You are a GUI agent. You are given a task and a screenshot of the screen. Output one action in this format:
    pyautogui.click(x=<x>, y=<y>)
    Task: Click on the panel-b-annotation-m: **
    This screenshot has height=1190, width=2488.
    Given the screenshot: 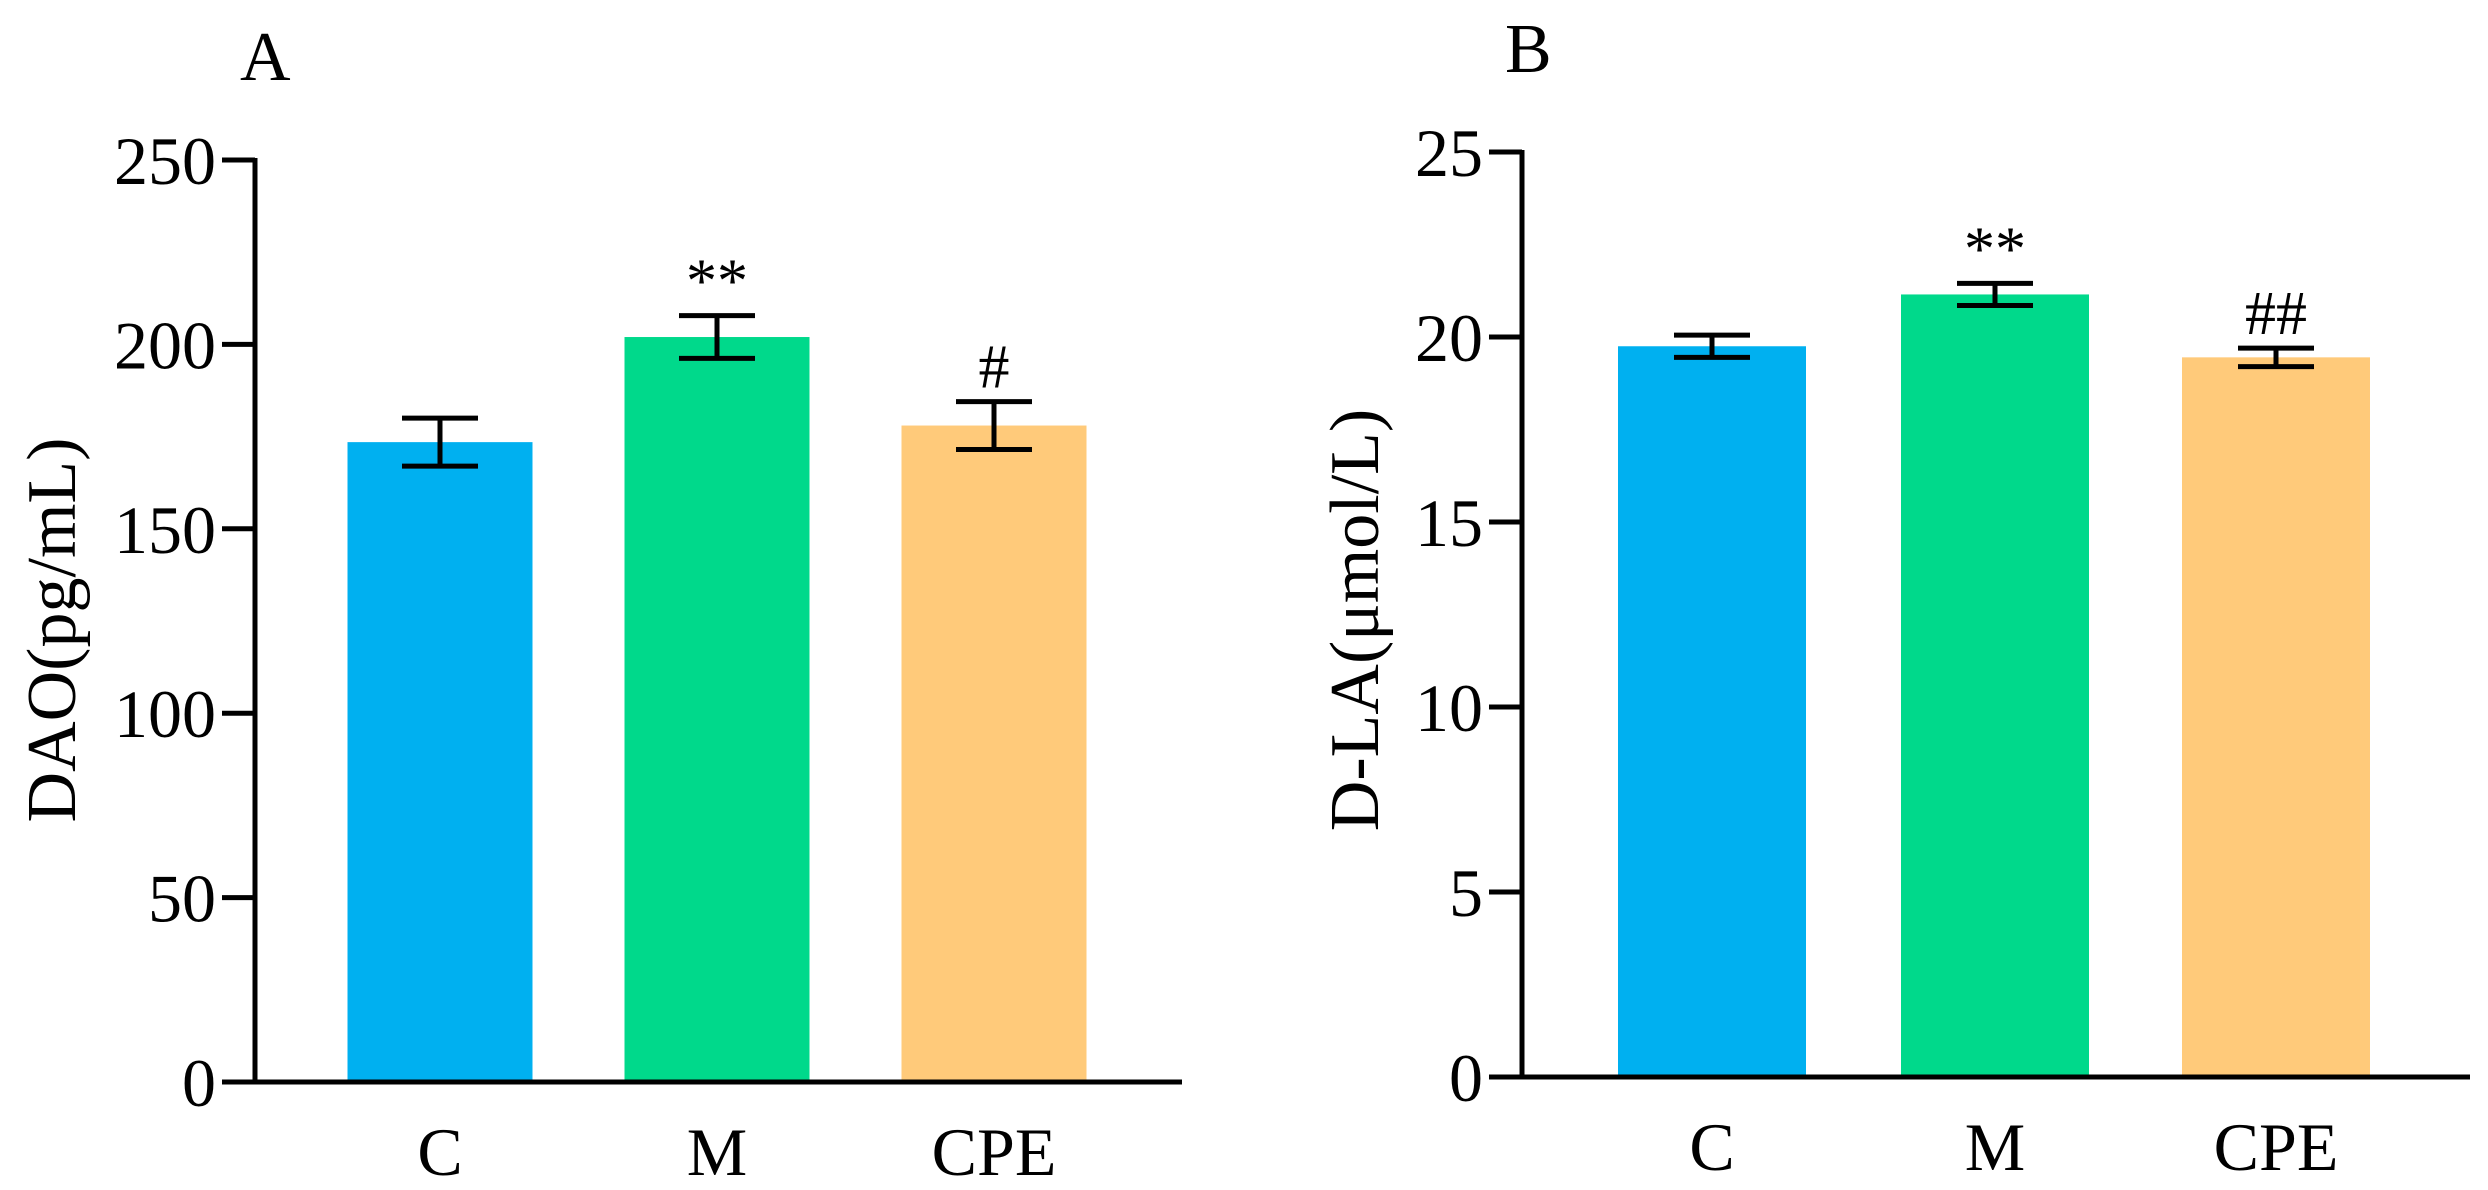 What is the action you would take?
    pyautogui.click(x=1995, y=249)
    